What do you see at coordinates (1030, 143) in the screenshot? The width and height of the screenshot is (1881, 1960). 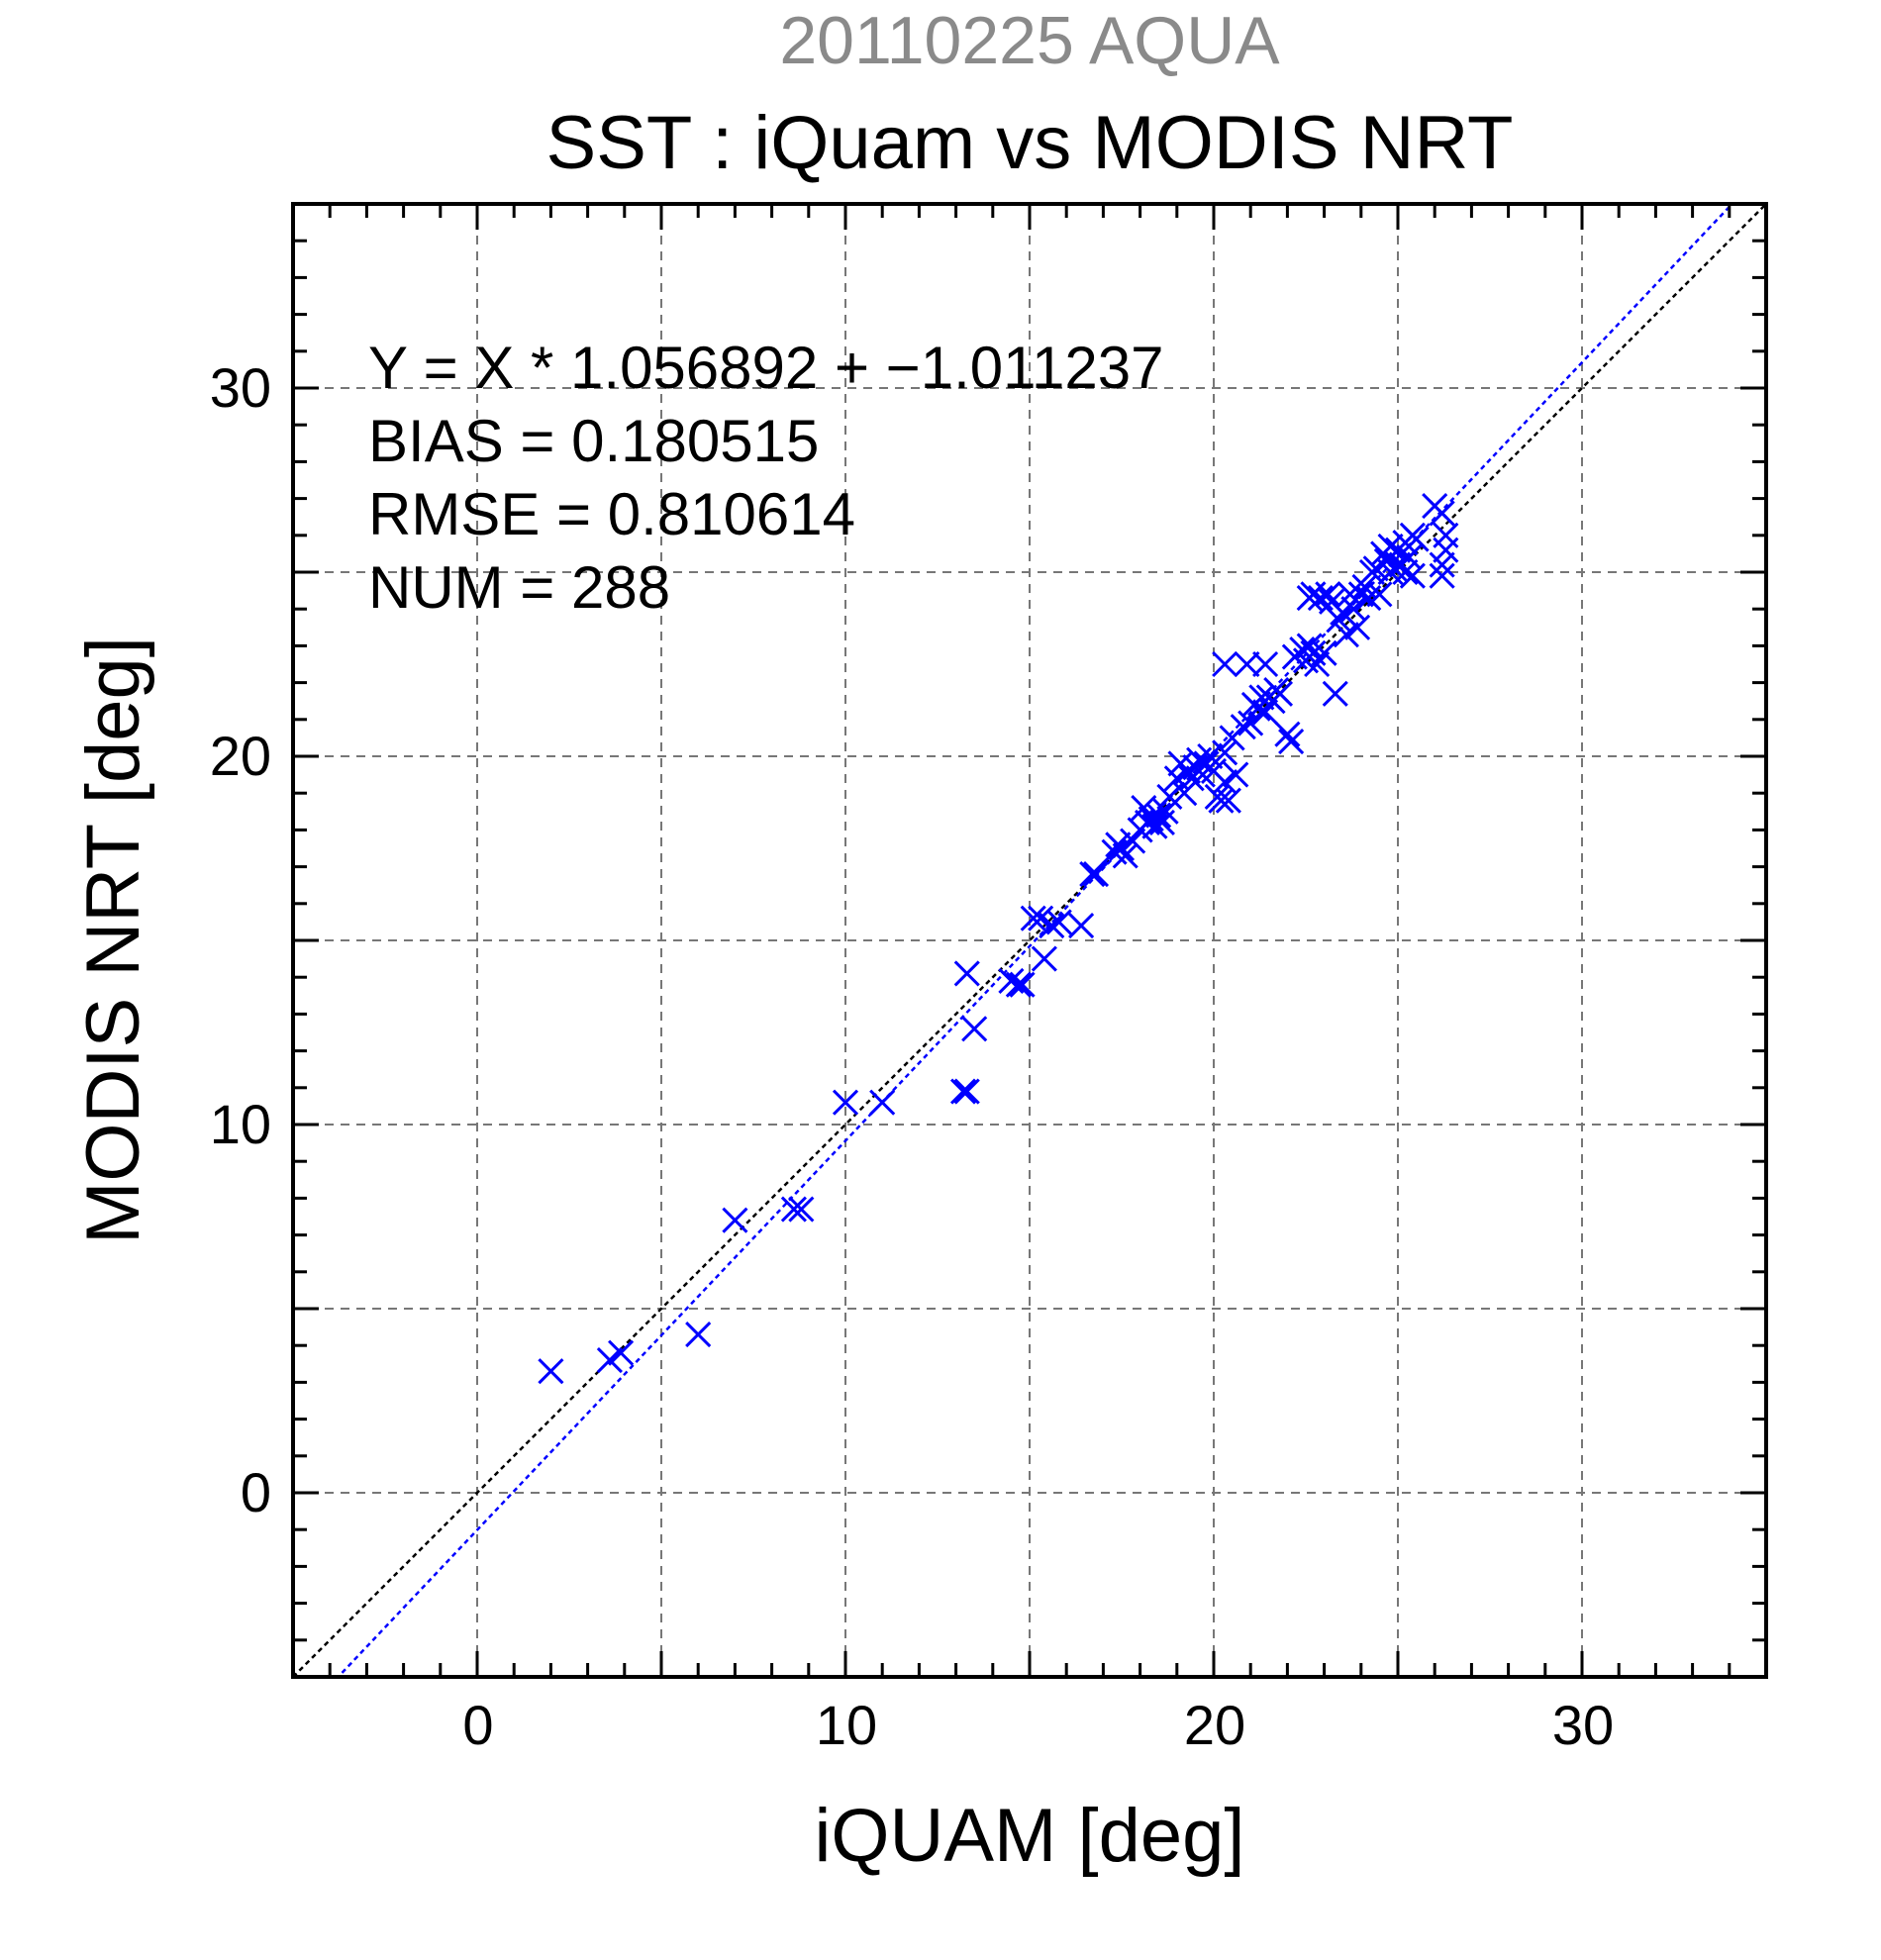 I see `chart-title: SST : iQuam vs MODIS NRT` at bounding box center [1030, 143].